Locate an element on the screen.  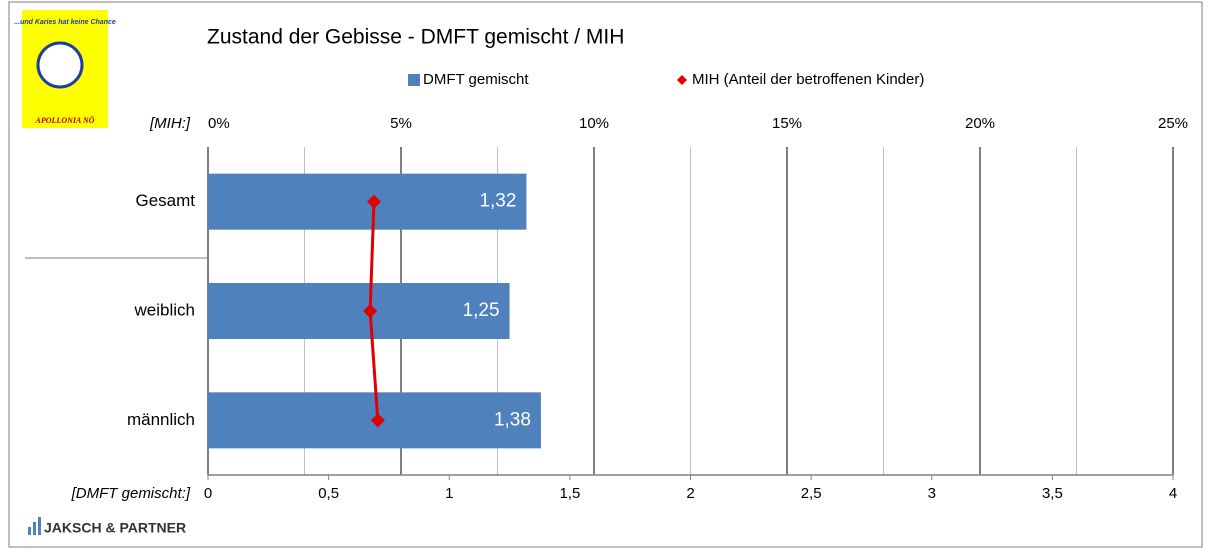
x2-axis-label: [MIH:] is located at coordinates (170, 123).